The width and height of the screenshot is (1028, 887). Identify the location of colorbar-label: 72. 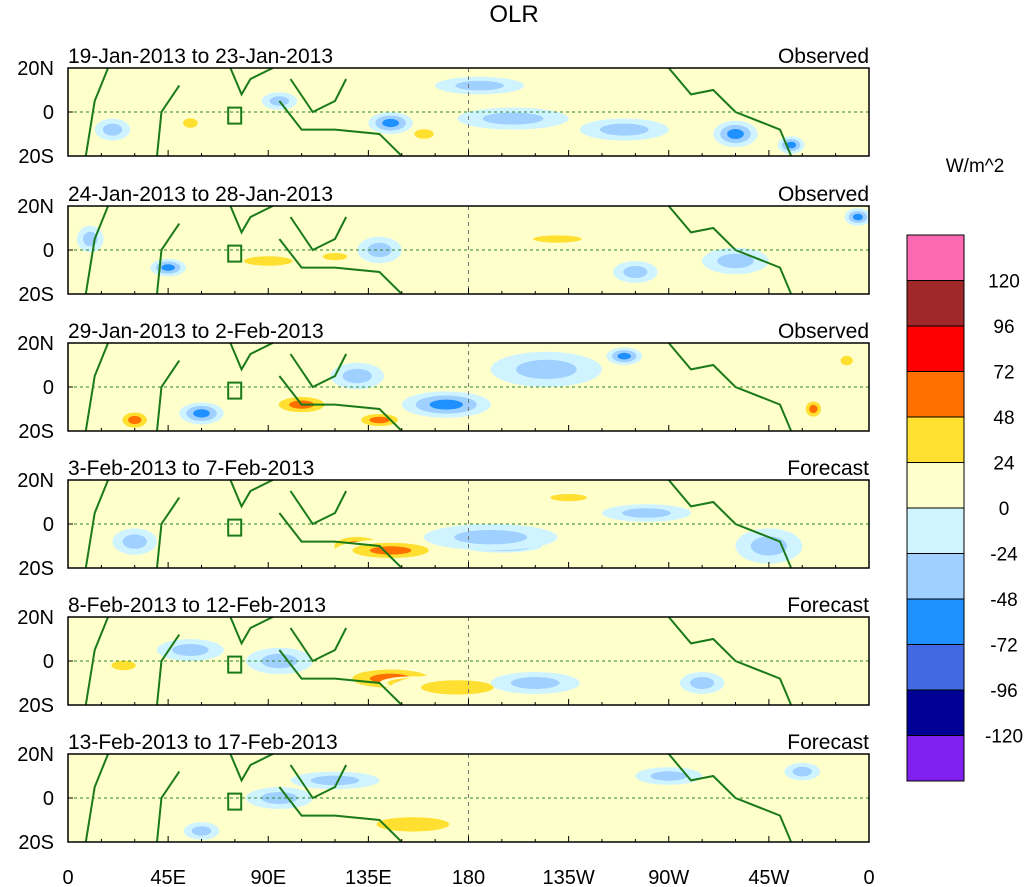
(1003, 373).